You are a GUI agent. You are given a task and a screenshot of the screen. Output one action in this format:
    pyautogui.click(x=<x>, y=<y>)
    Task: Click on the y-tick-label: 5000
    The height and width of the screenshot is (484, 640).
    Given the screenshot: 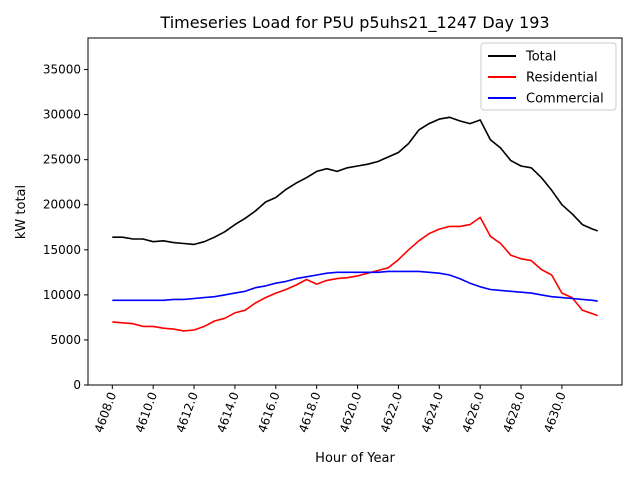 What is the action you would take?
    pyautogui.click(x=65, y=340)
    